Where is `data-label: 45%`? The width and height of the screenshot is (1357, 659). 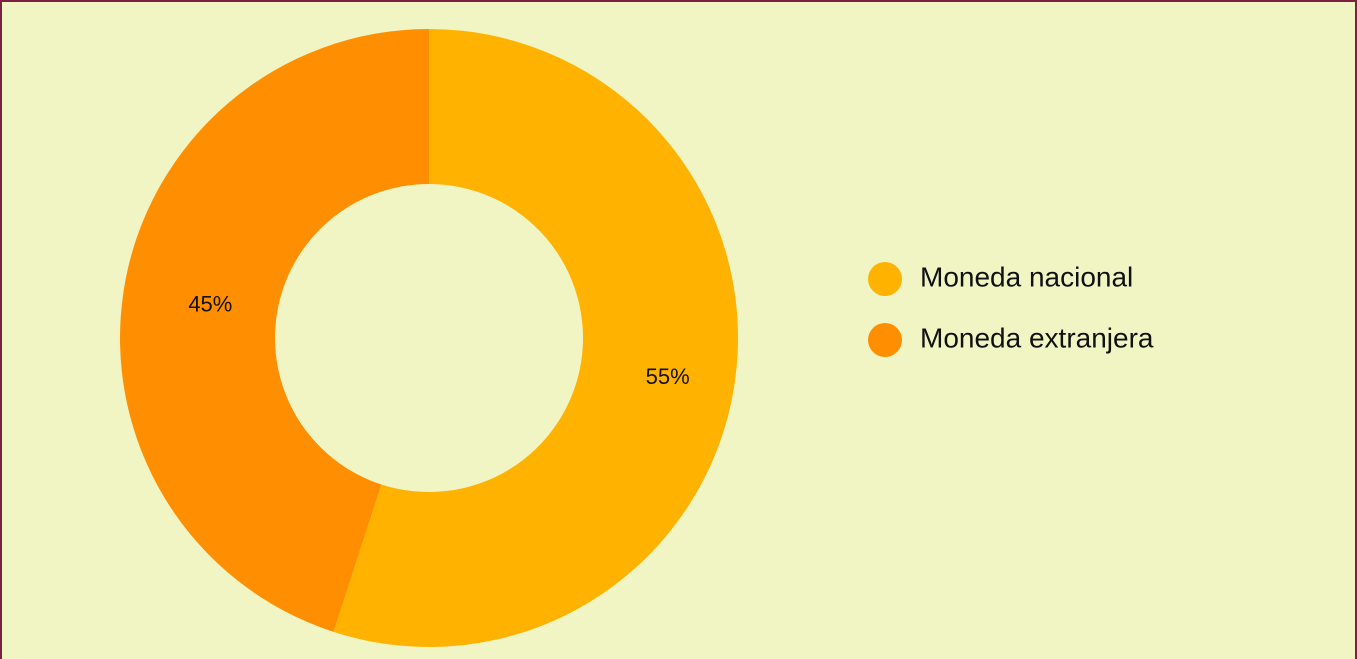 data-label: 45% is located at coordinates (210, 304).